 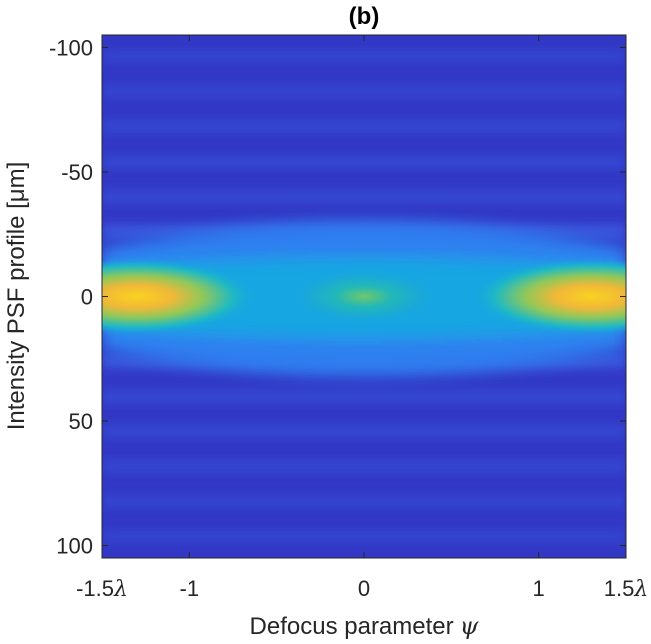 What do you see at coordinates (81, 421) in the screenshot?
I see `y-tick-label-3: 50` at bounding box center [81, 421].